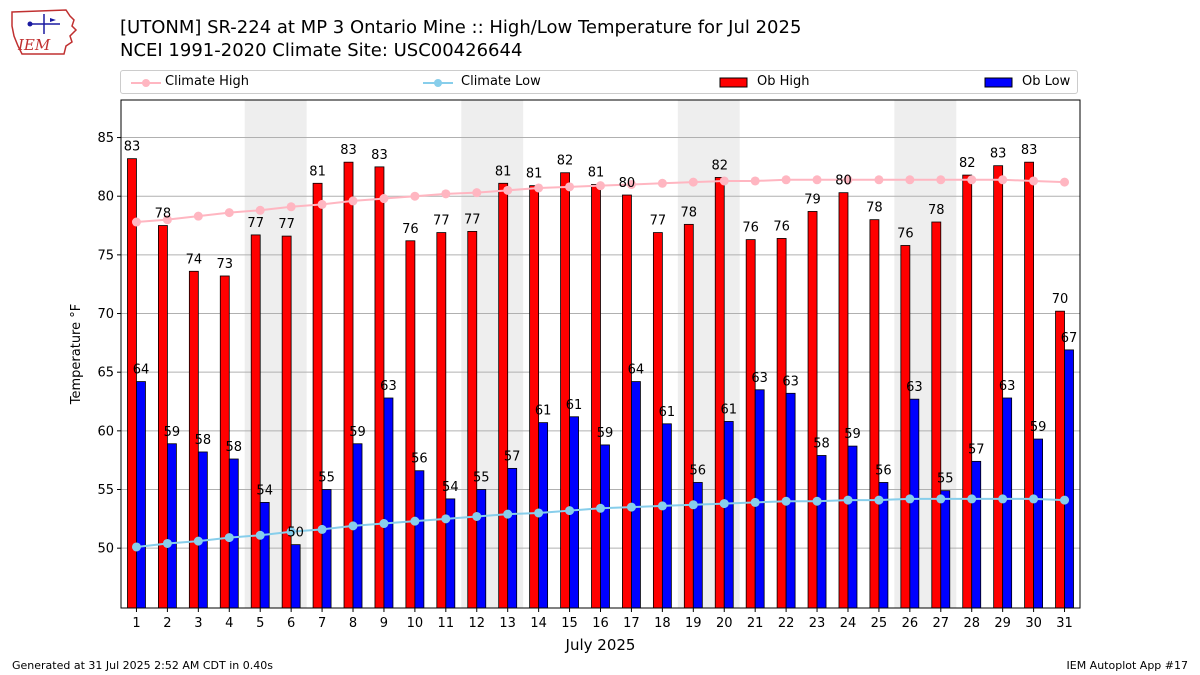  Describe the element at coordinates (384, 623) in the screenshot. I see `x-tick-label: 9` at that location.